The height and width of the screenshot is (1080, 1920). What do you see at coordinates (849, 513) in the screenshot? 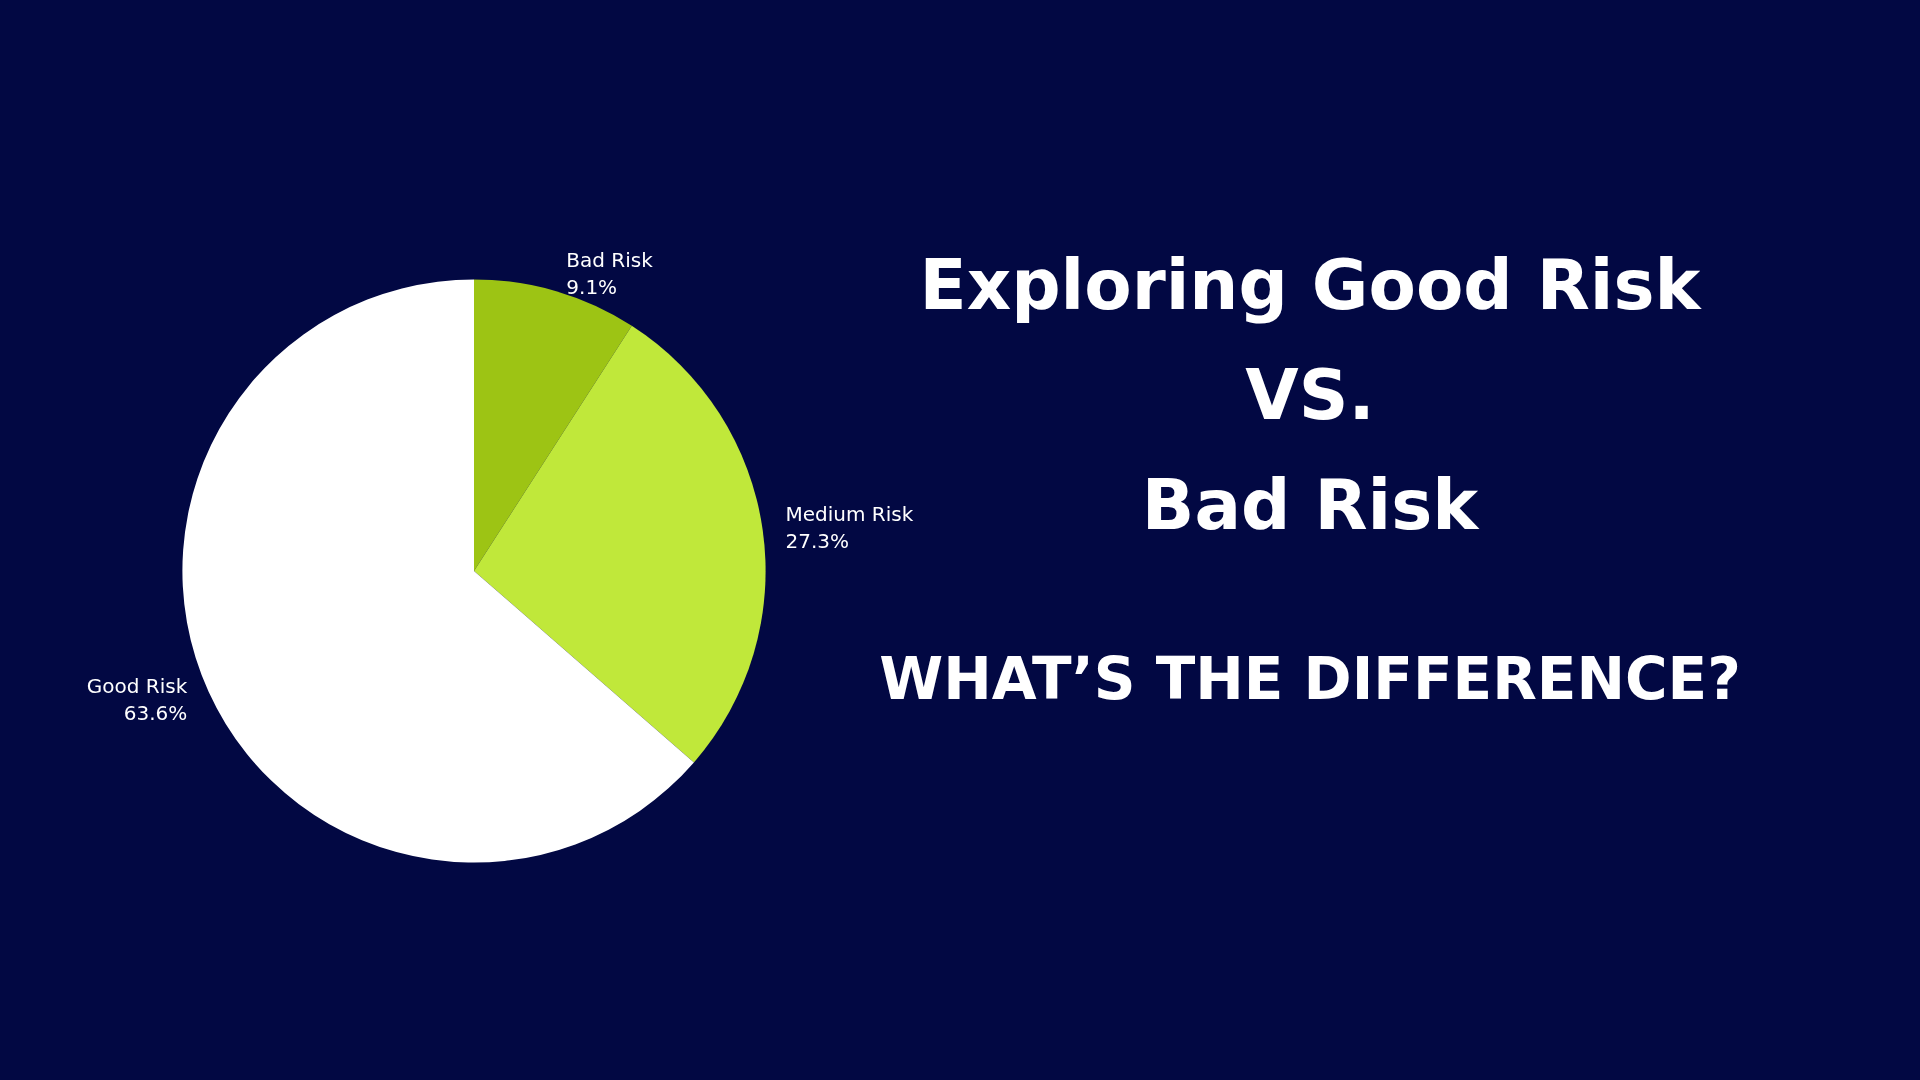
I see `slice-label: Medium Risk` at bounding box center [849, 513].